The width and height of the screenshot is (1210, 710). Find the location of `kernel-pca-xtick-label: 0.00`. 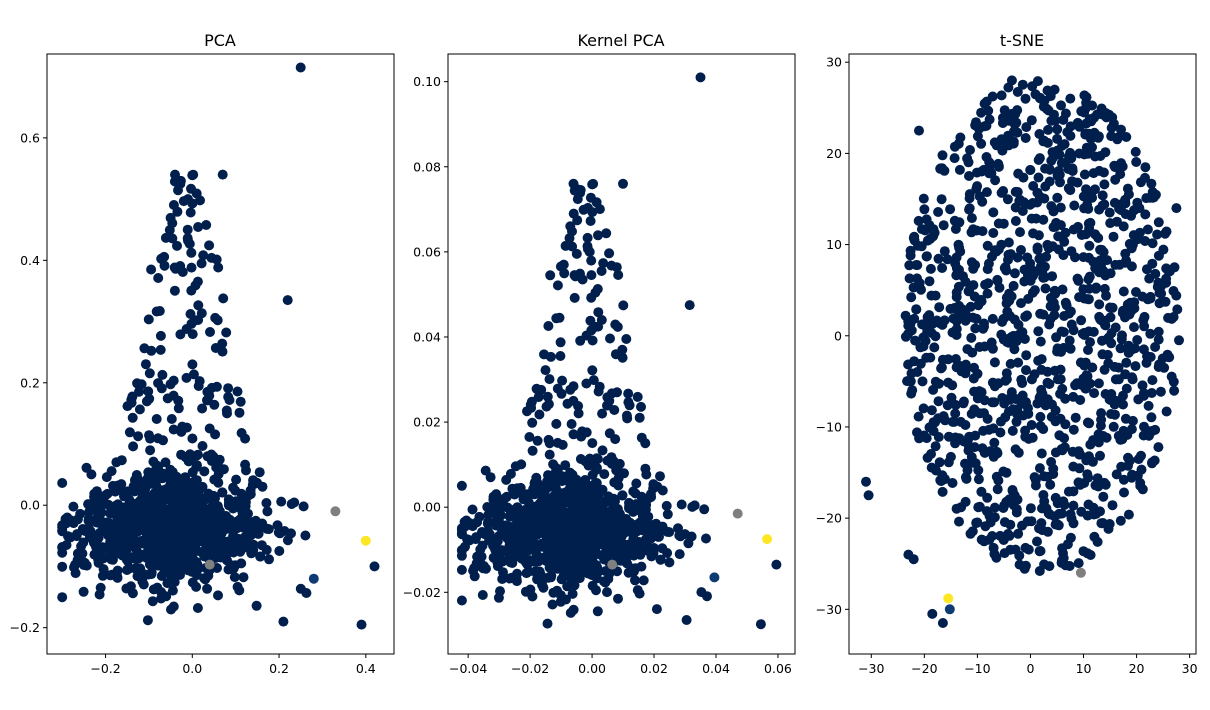

kernel-pca-xtick-label: 0.00 is located at coordinates (592, 668).